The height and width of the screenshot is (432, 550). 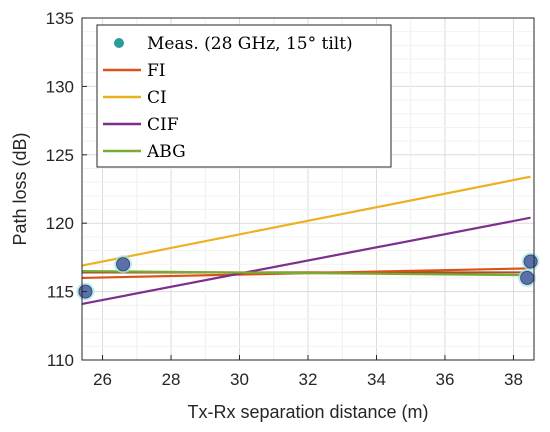 What do you see at coordinates (513, 379) in the screenshot?
I see `x-tick-label: 38` at bounding box center [513, 379].